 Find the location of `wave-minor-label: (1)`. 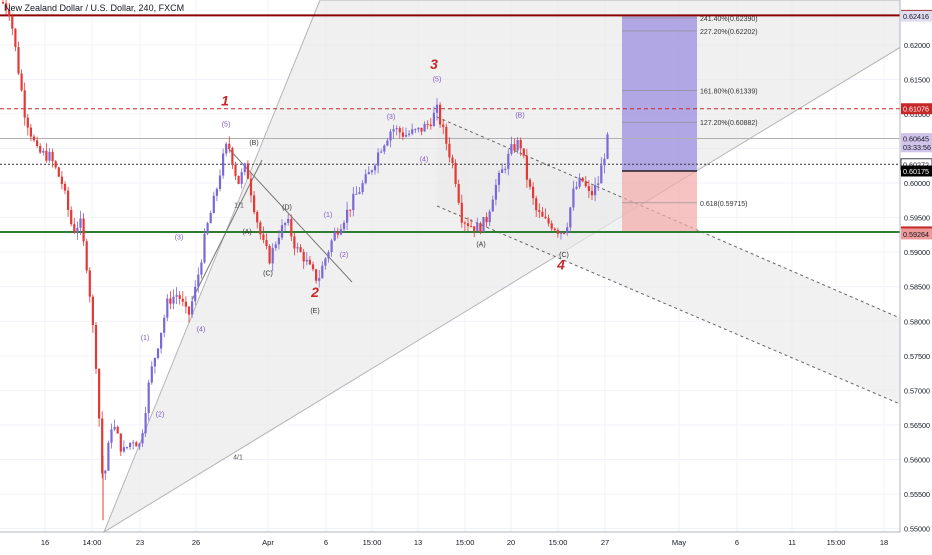

wave-minor-label: (1) is located at coordinates (328, 215).